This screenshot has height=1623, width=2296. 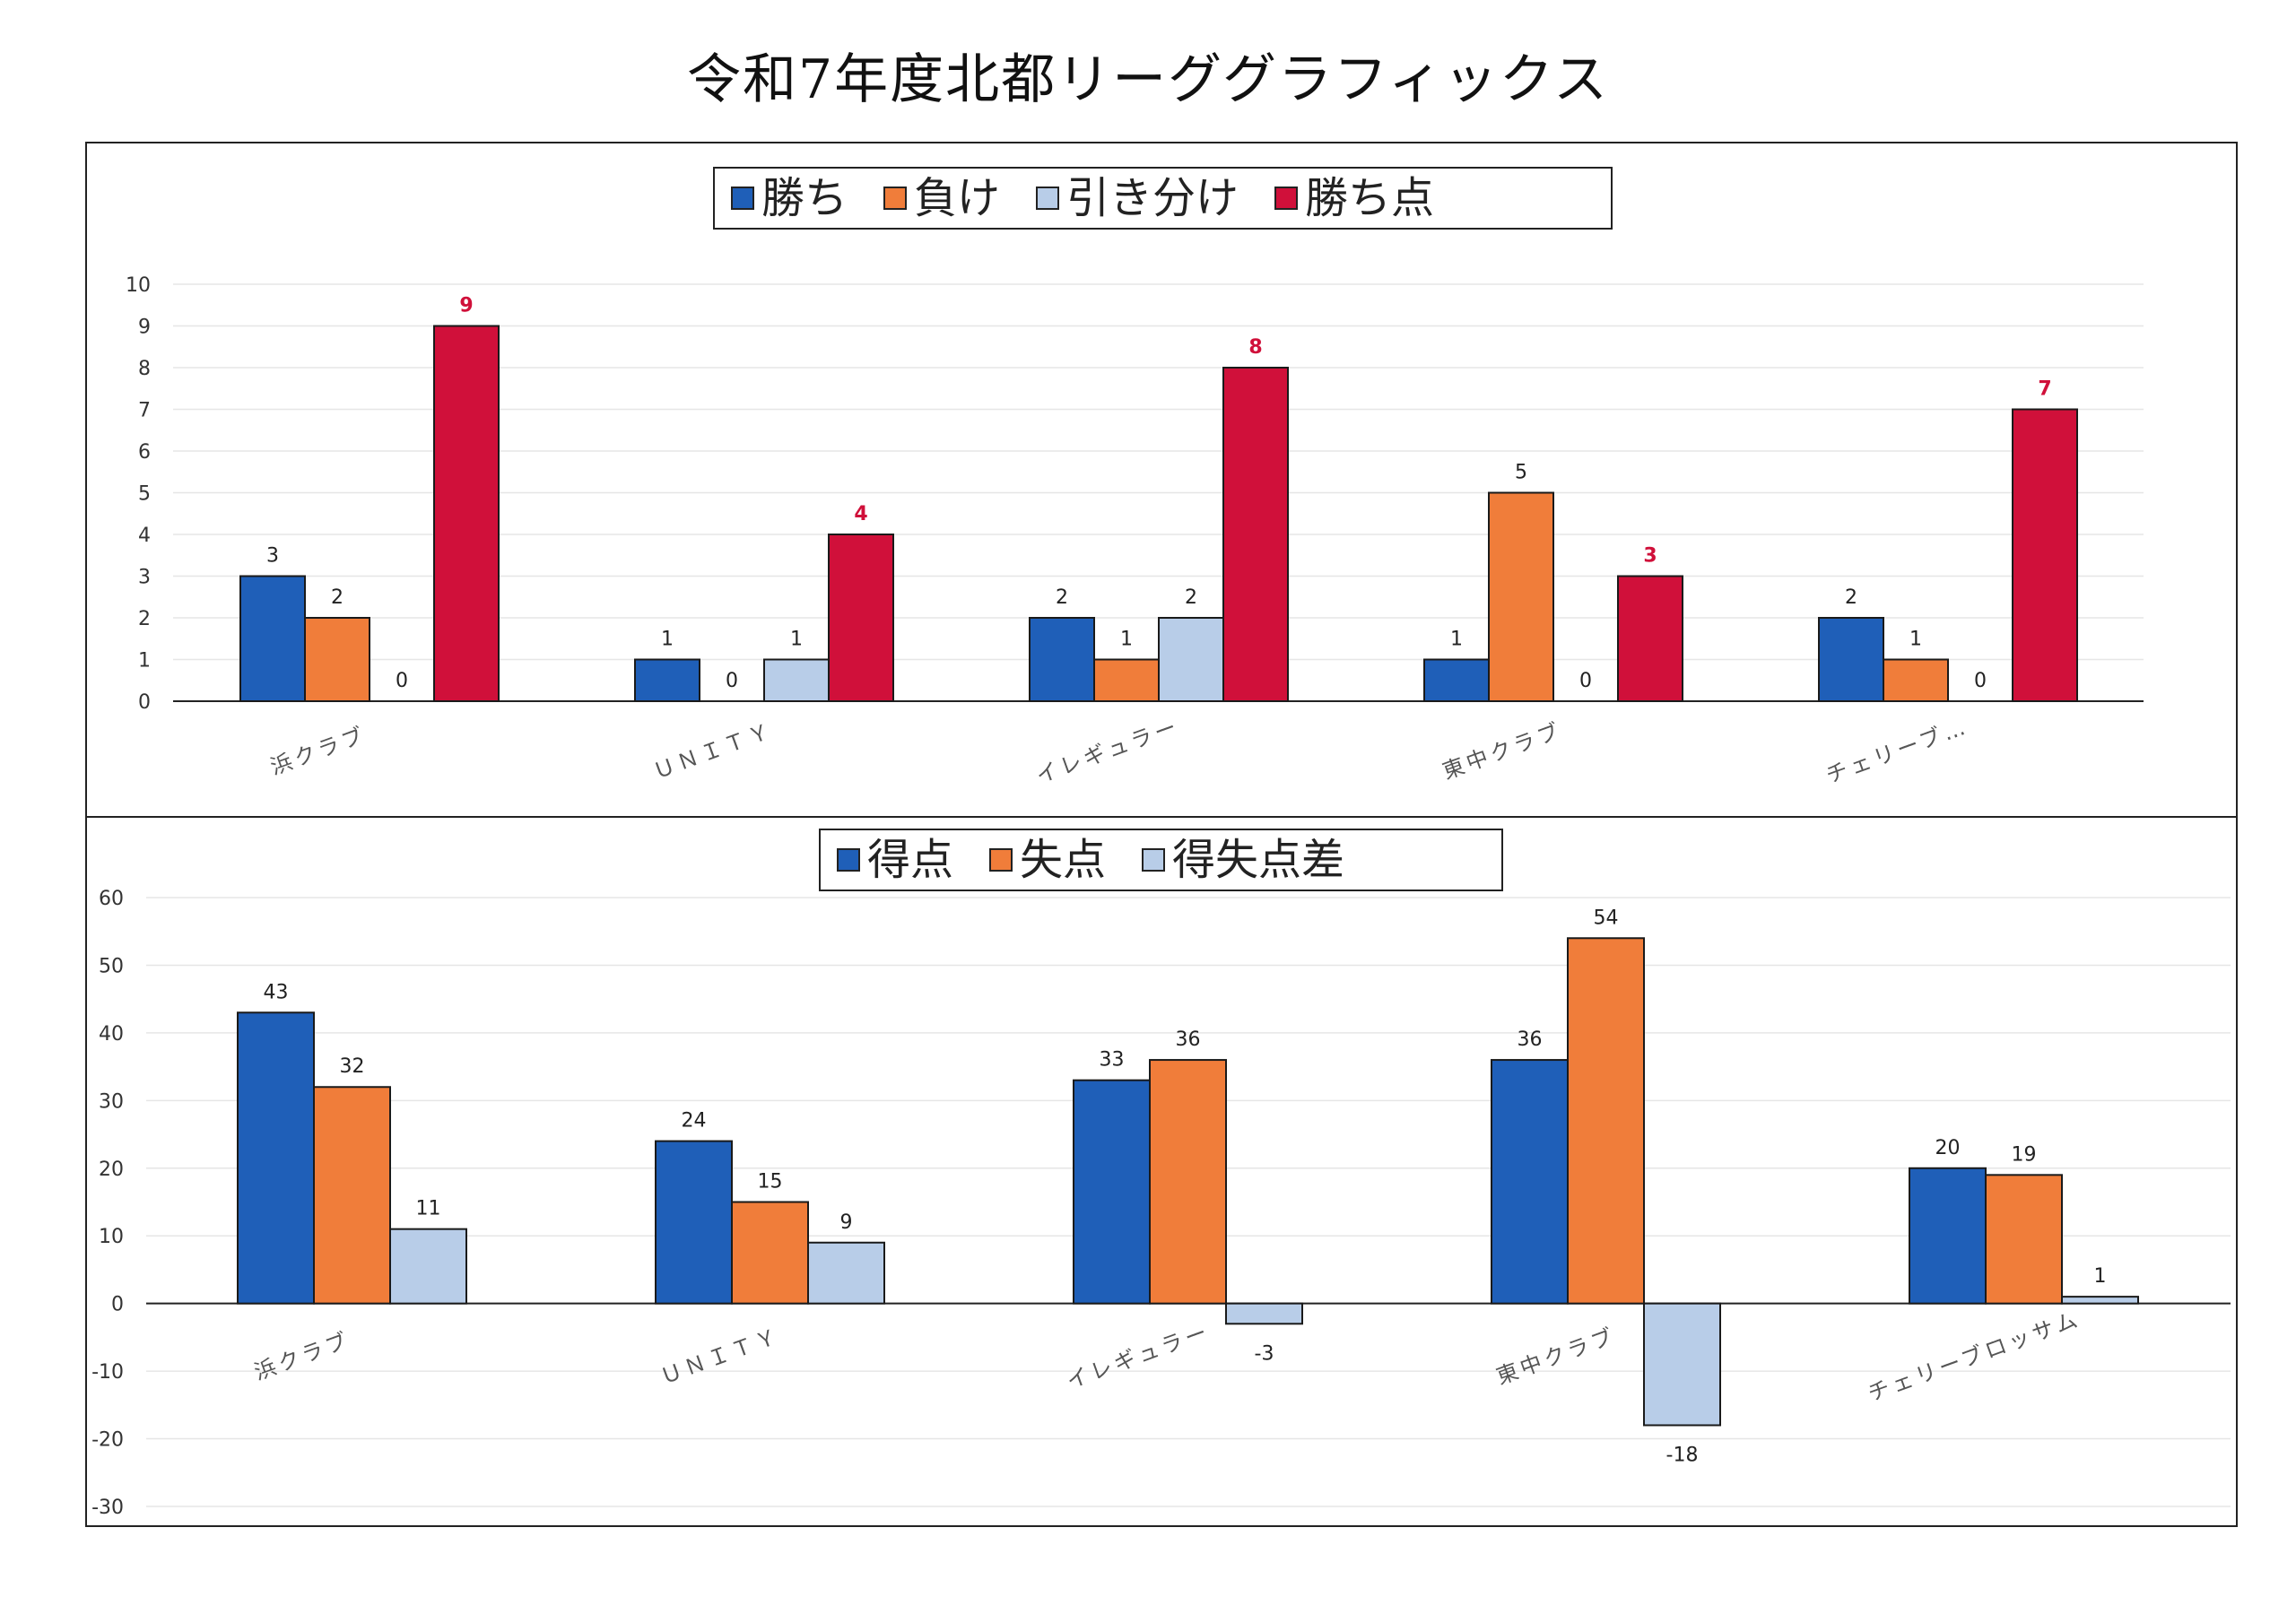 What do you see at coordinates (1191, 659) in the screenshot?
I see `bar-draw` at bounding box center [1191, 659].